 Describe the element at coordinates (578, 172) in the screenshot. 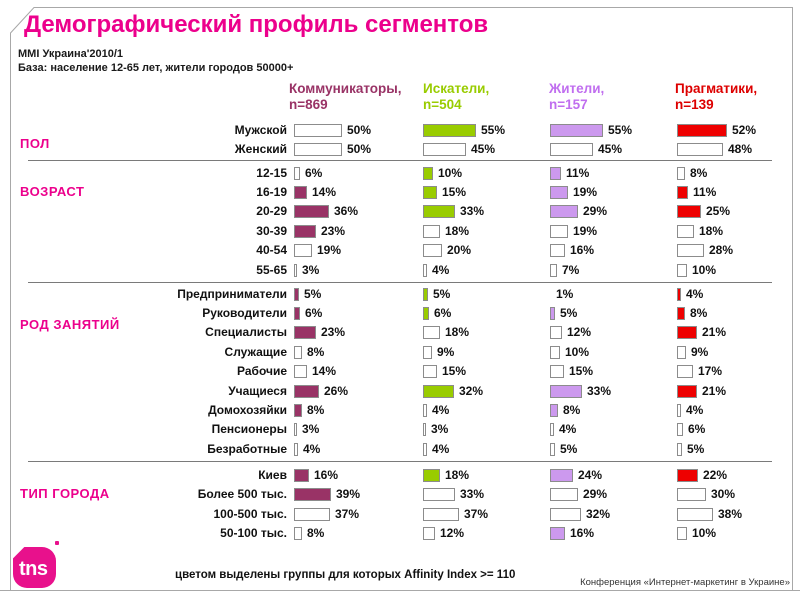

I see `percent-label: 11%` at that location.